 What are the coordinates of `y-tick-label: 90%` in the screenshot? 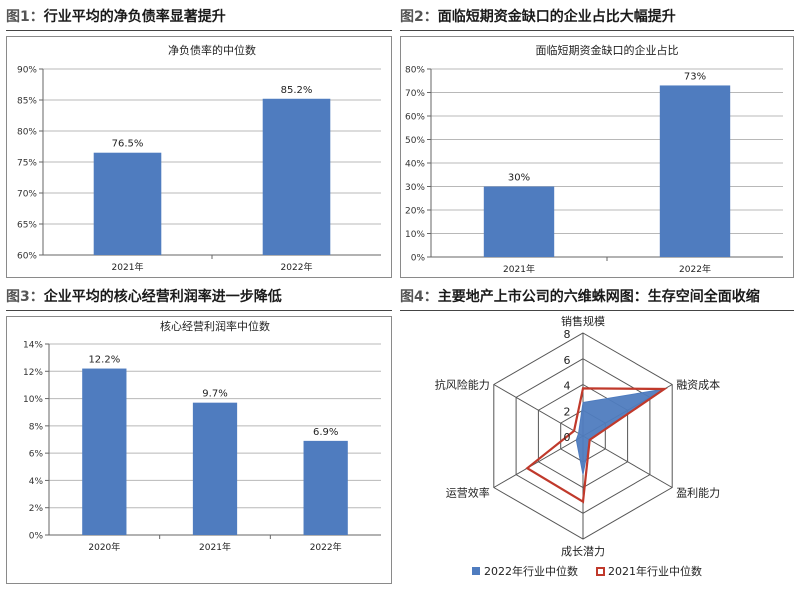 It's located at (27, 71).